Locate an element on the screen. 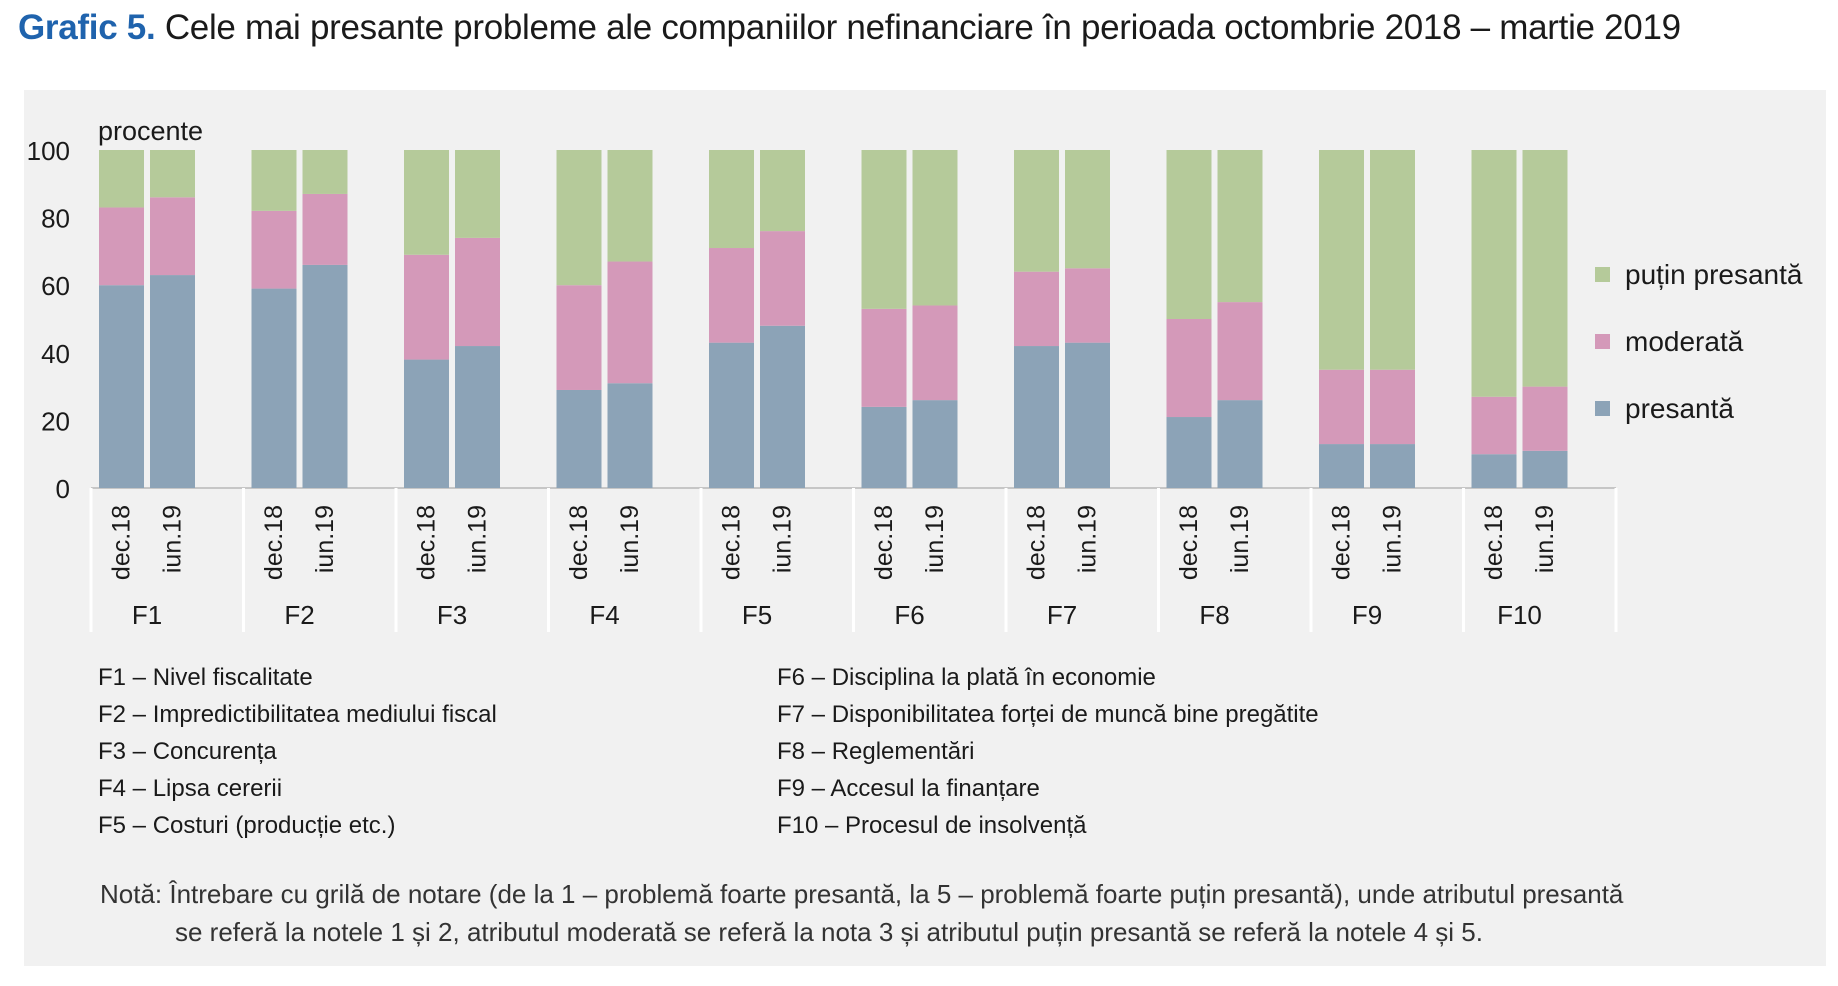 This screenshot has height=986, width=1838. legend-label: moderată is located at coordinates (1684, 341).